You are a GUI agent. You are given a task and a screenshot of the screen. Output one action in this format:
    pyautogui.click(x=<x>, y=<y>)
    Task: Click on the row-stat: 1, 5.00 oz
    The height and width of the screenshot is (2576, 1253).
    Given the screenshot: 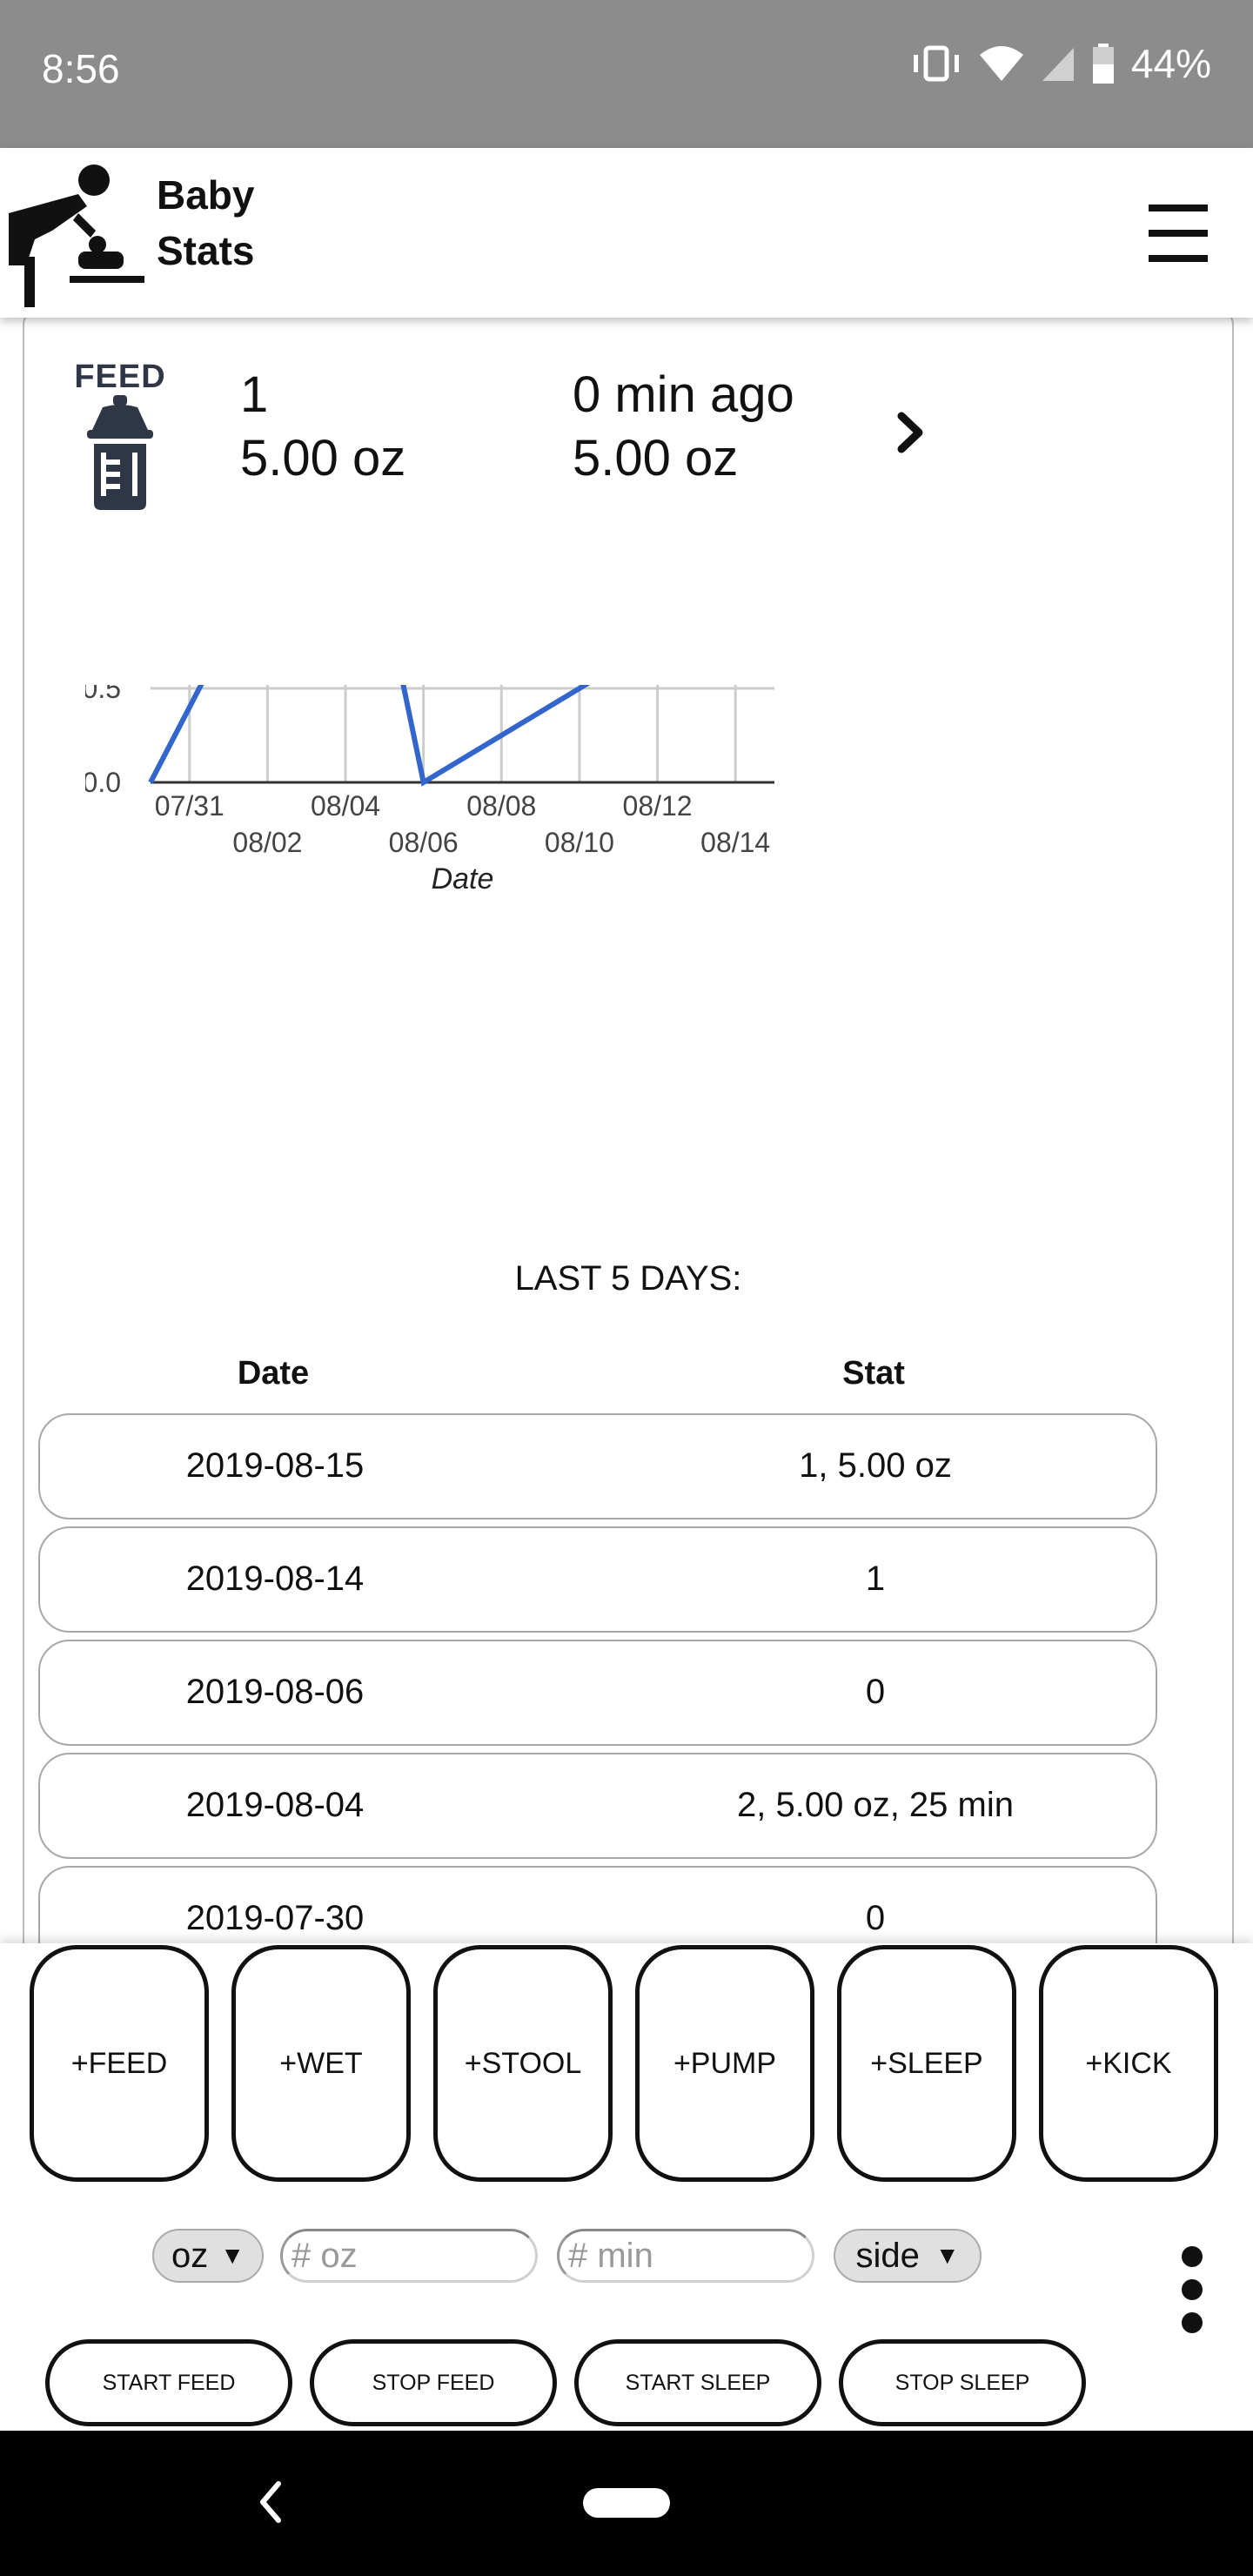 What is the action you would take?
    pyautogui.click(x=875, y=1466)
    